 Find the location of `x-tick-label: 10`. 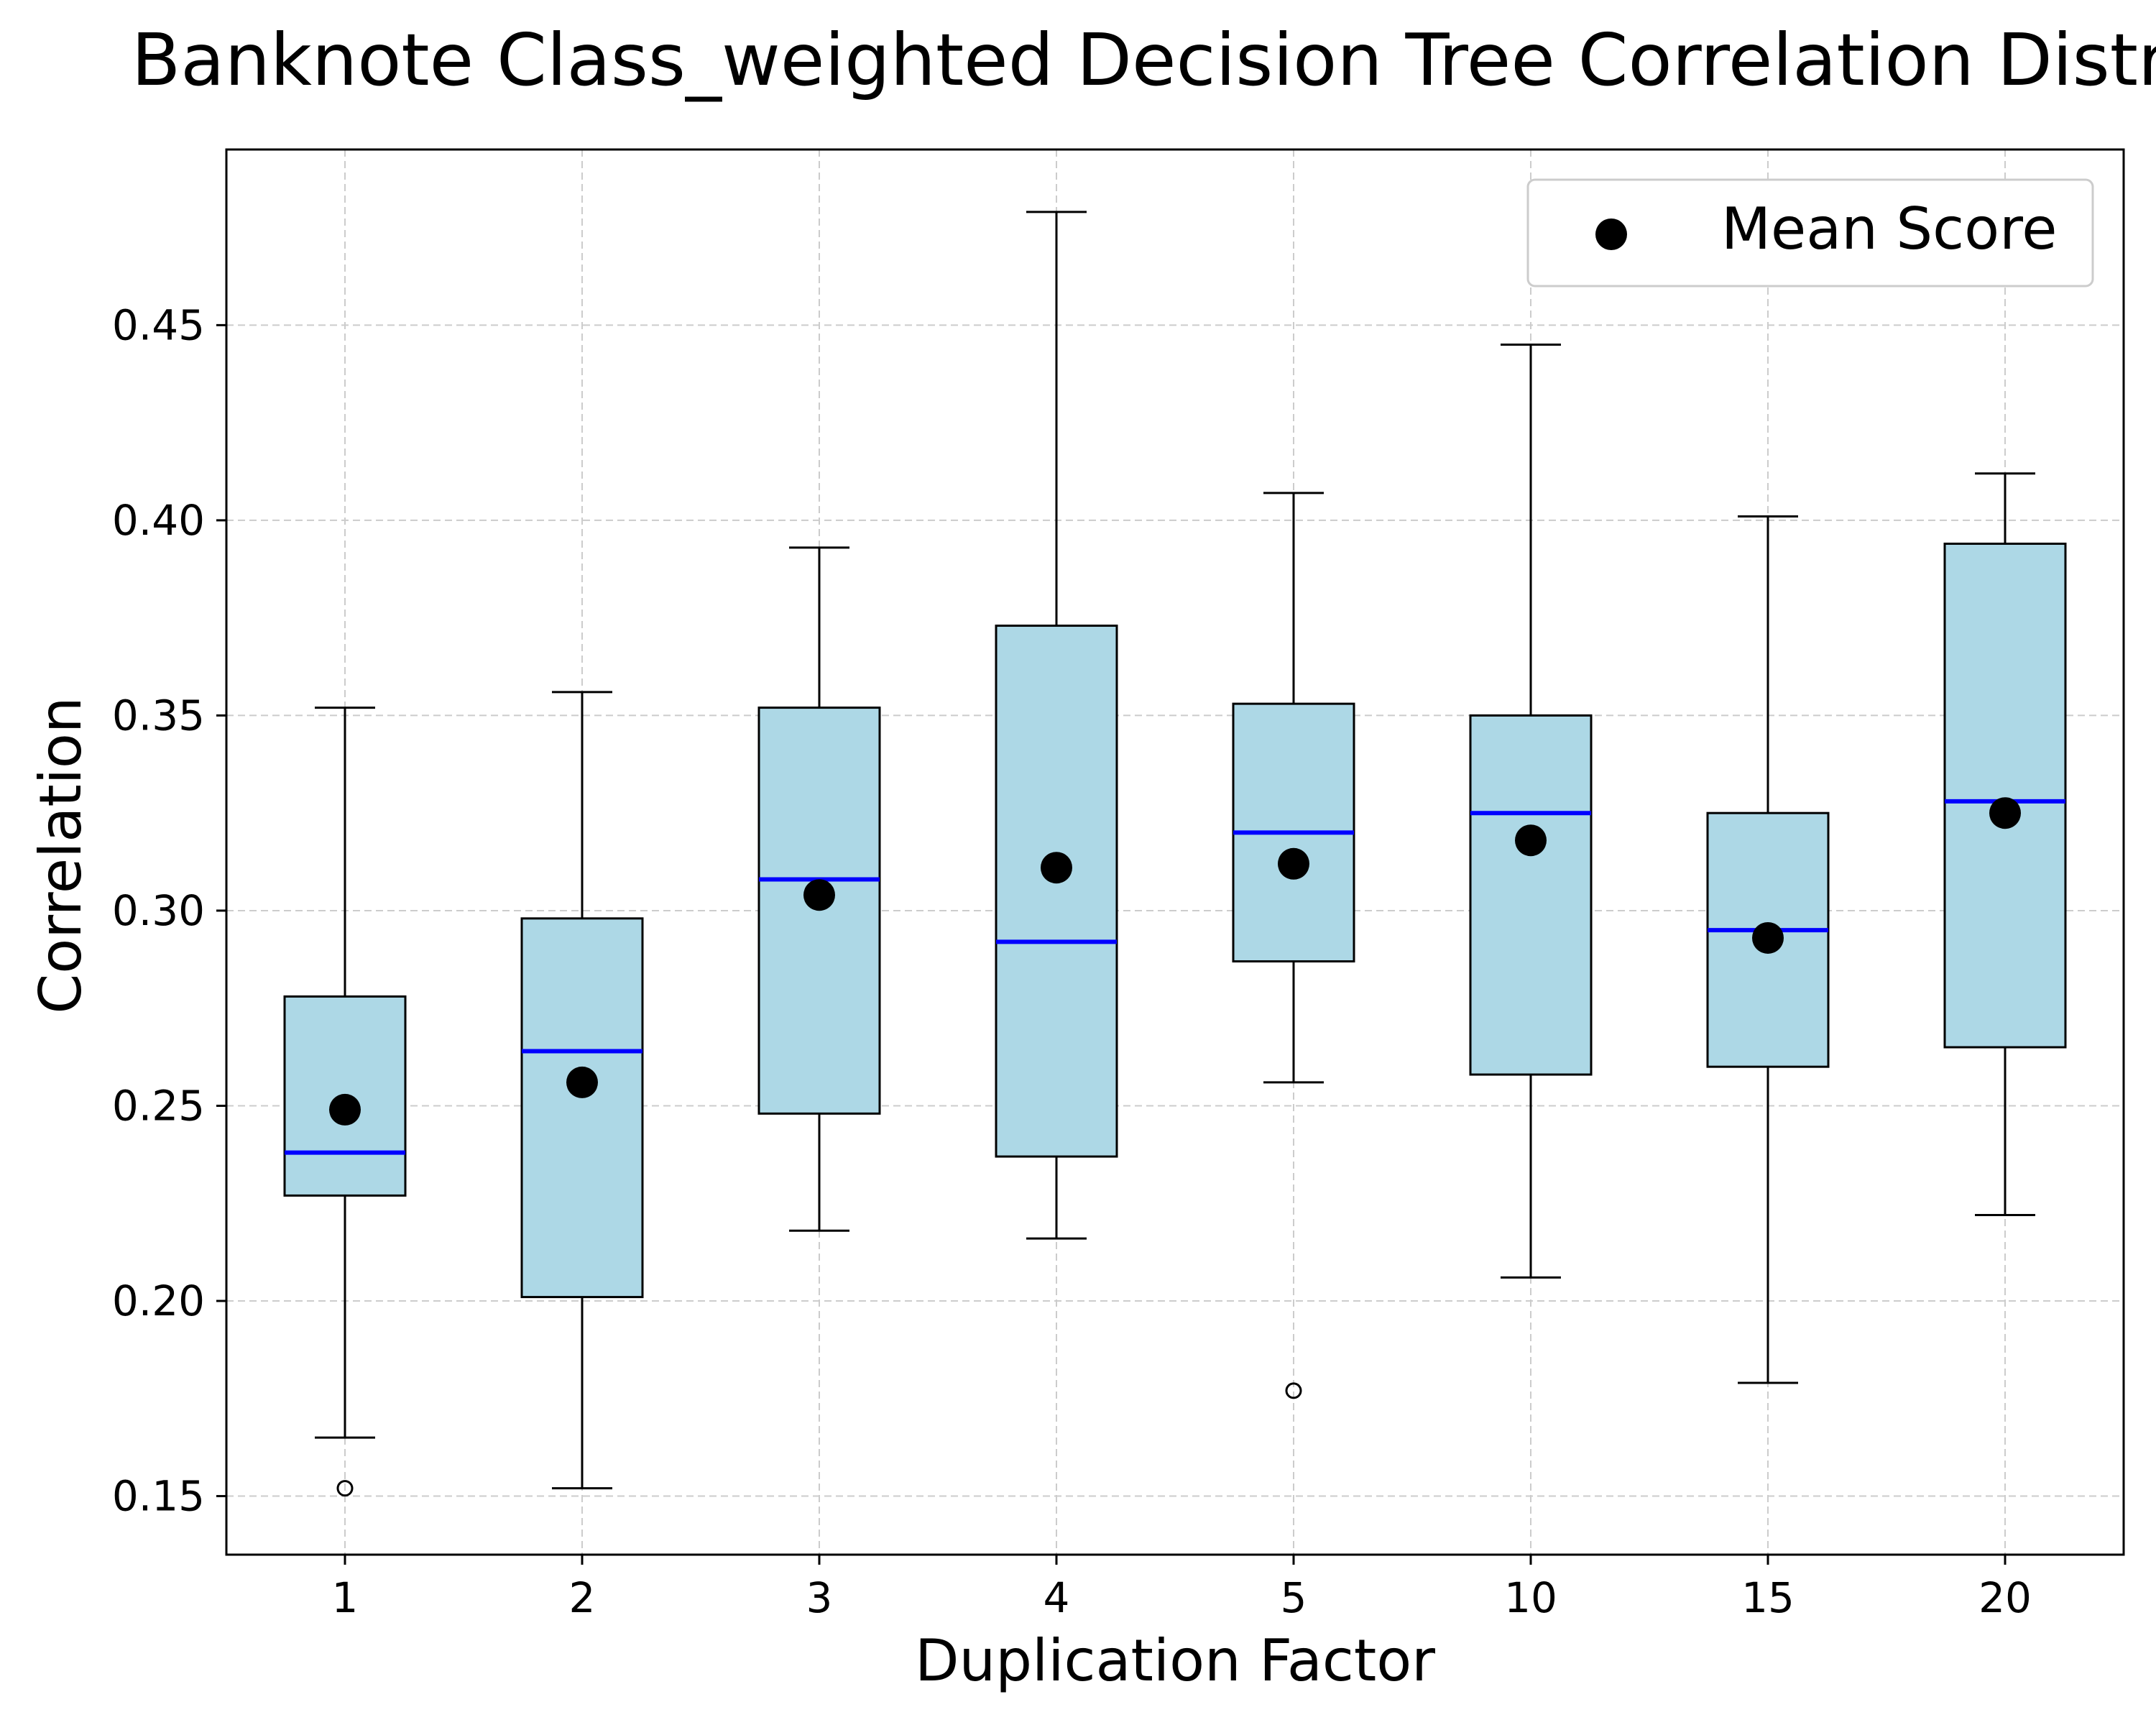

x-tick-label: 10 is located at coordinates (1531, 1597).